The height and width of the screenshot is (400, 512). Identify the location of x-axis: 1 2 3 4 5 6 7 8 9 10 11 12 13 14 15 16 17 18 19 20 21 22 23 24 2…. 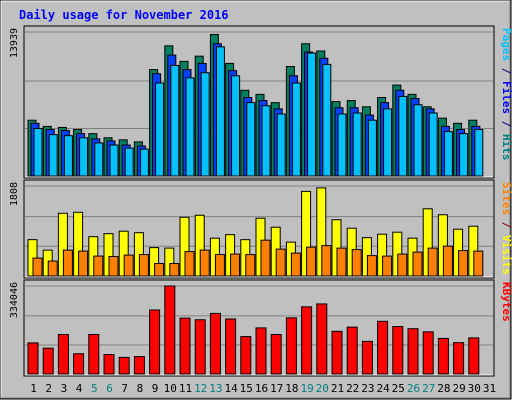
(263, 388).